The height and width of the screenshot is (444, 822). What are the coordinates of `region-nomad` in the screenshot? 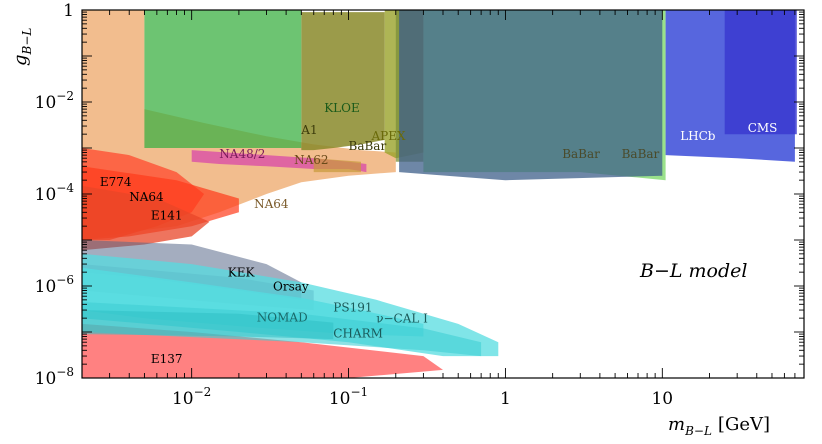 It's located at (208, 325).